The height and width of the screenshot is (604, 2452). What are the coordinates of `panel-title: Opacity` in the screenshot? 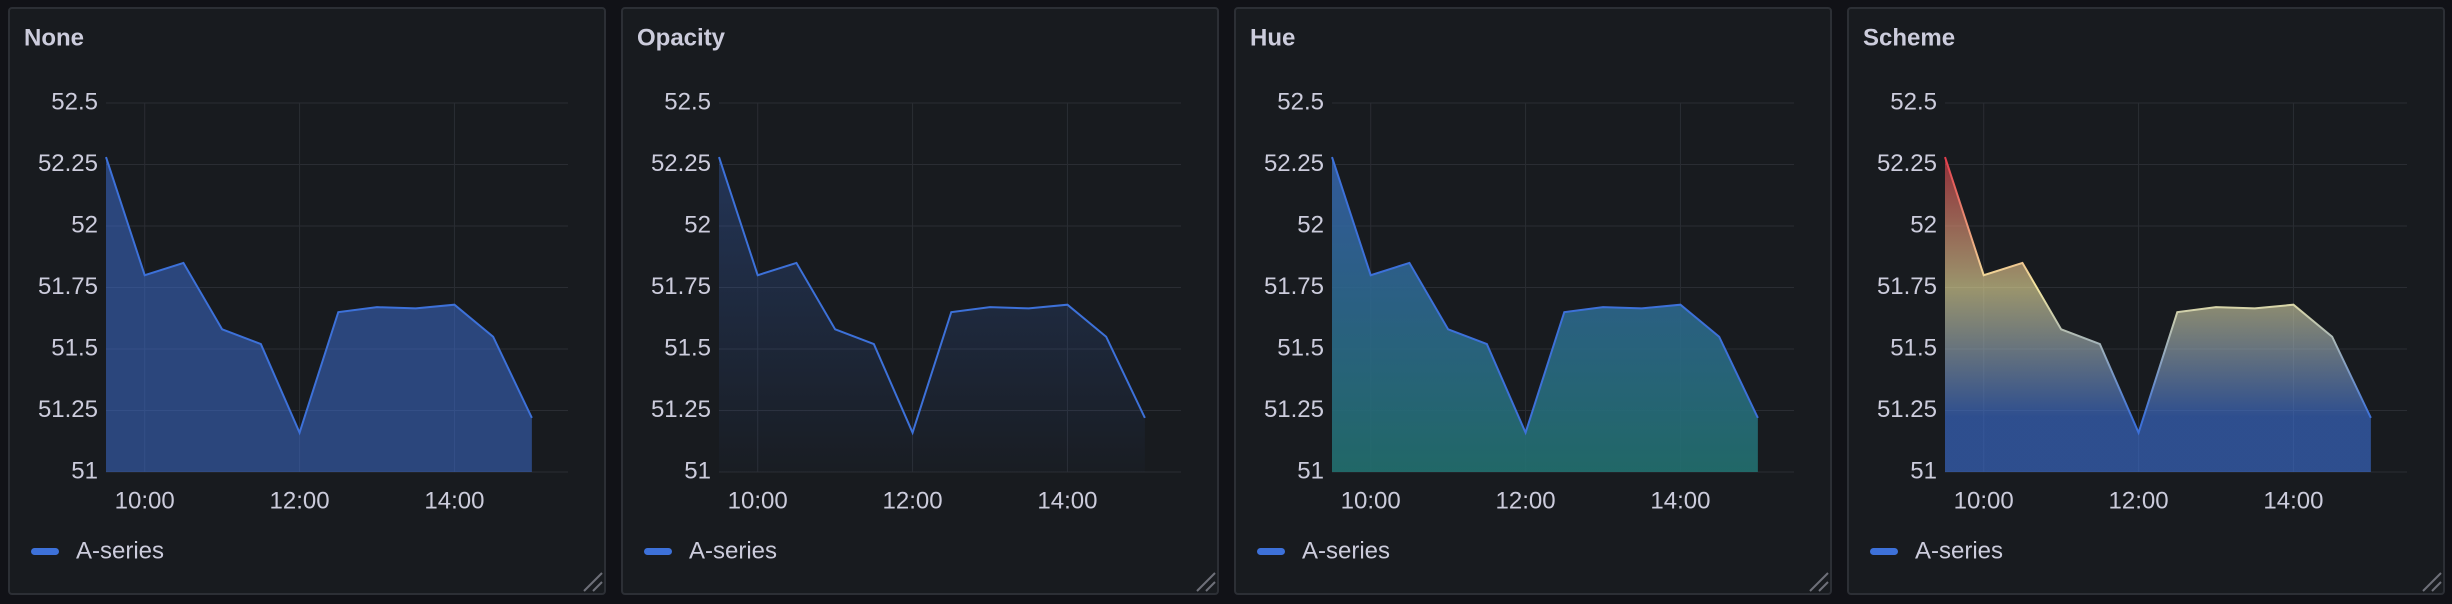 It's located at (681, 37).